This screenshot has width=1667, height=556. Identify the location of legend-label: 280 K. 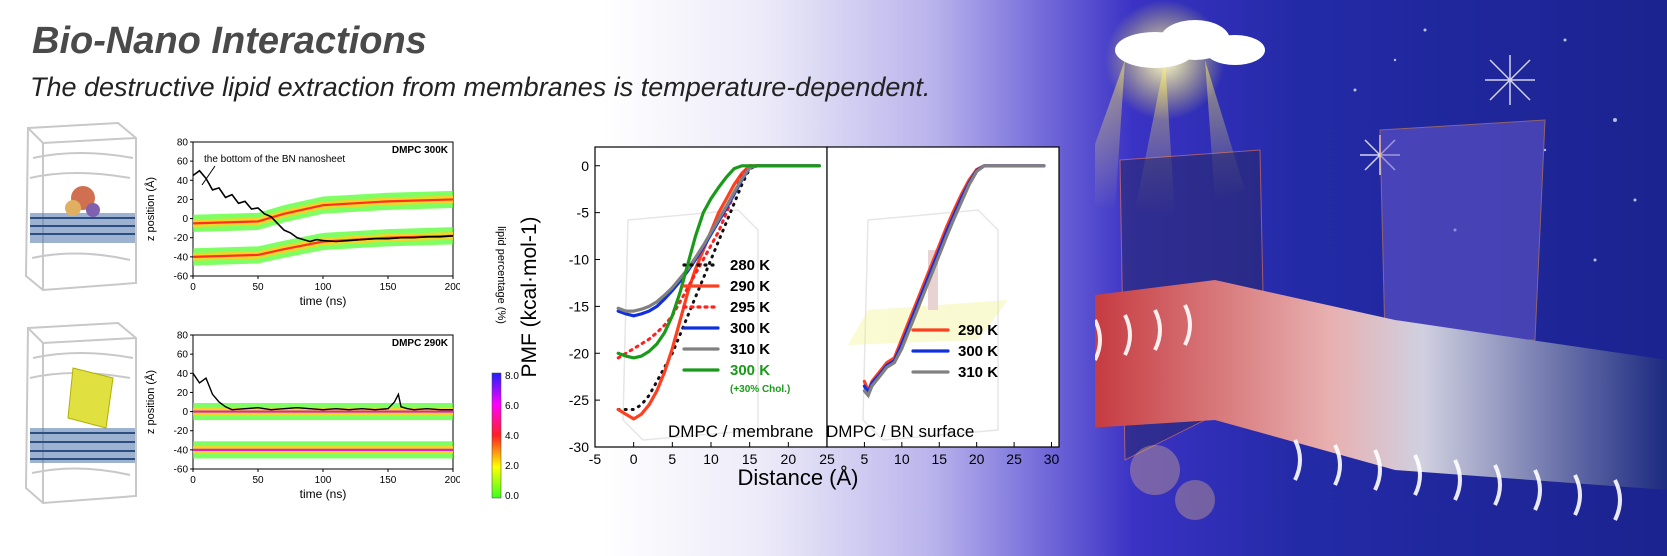
(750, 265).